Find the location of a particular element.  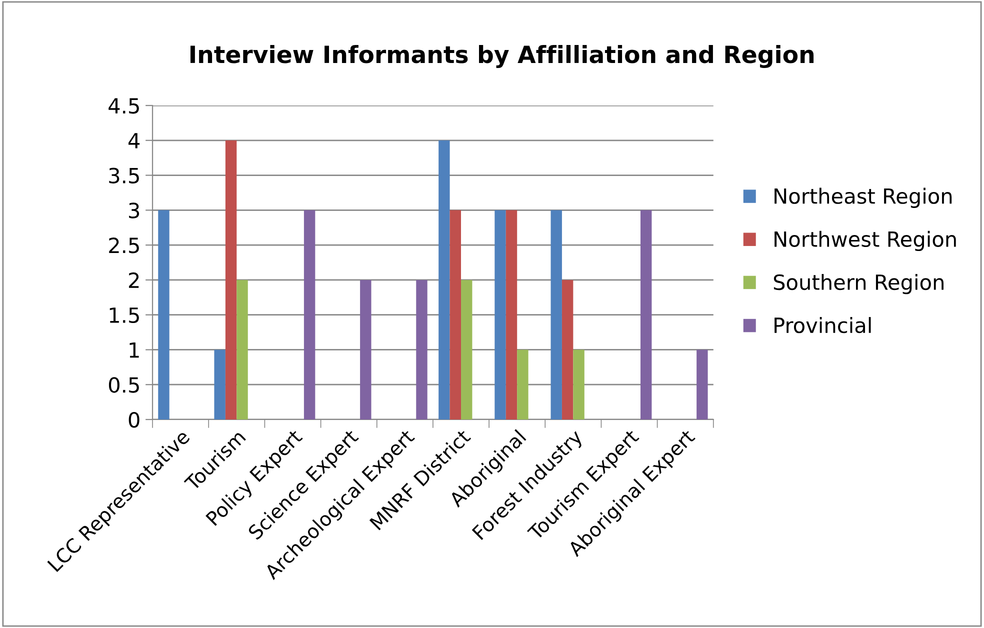

y-tick-label: 1.5 is located at coordinates (124, 316).